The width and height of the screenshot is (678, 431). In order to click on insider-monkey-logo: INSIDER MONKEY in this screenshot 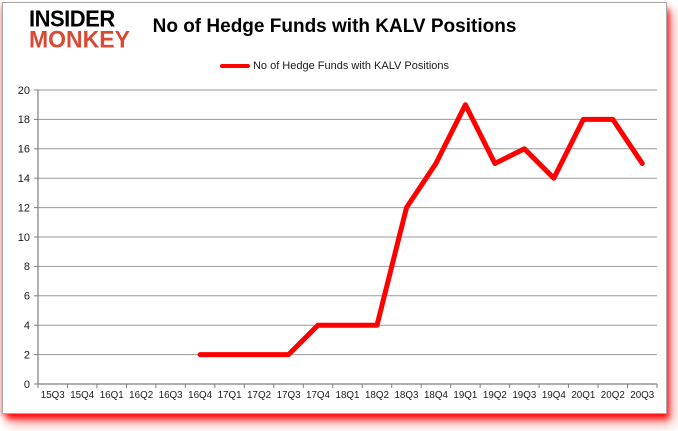, I will do `click(79, 29)`.